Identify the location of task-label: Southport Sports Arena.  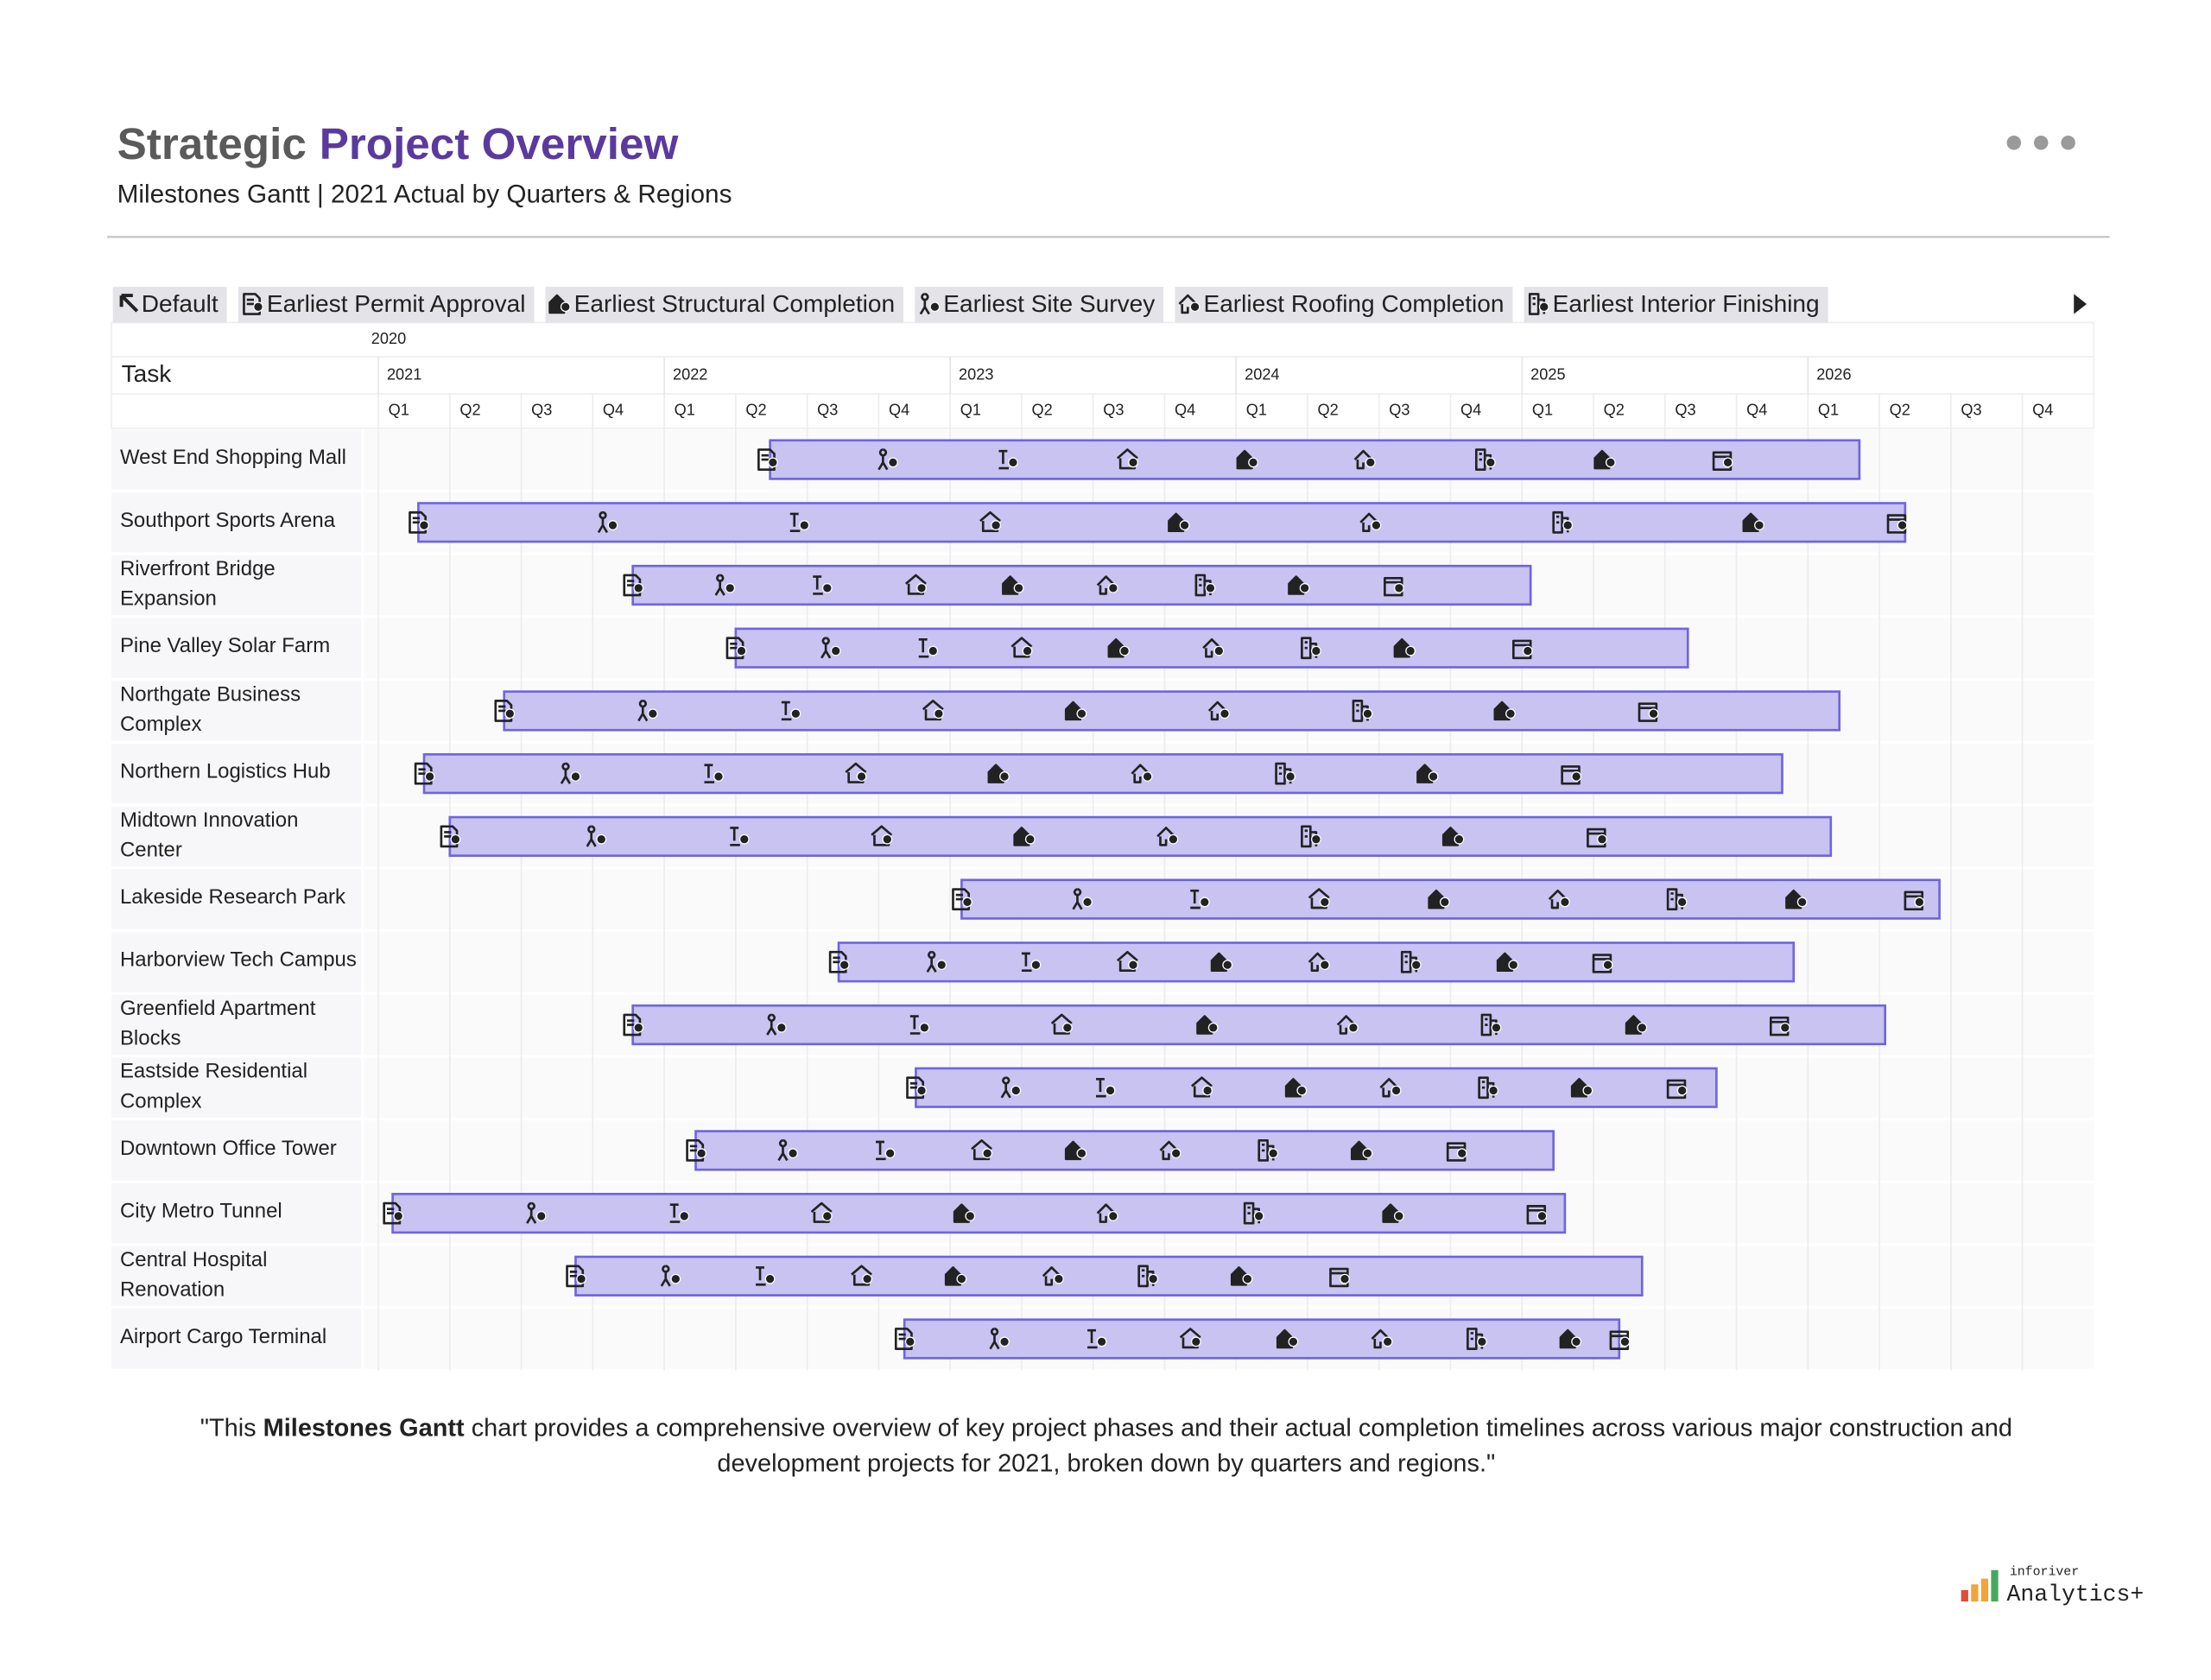
(227, 522).